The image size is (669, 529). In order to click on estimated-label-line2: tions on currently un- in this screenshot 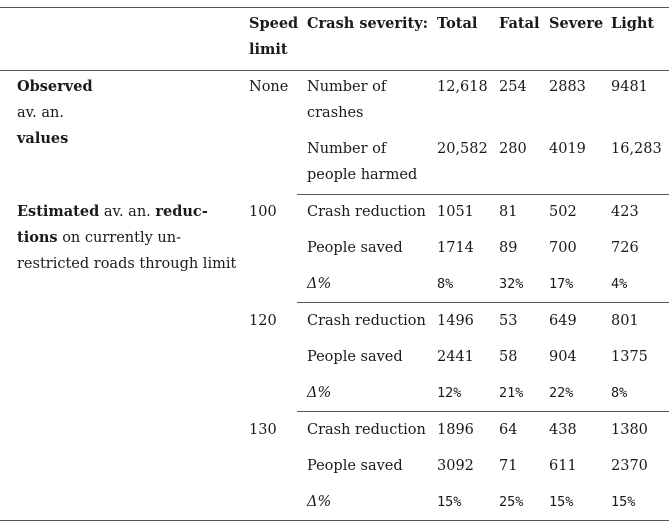, I will do `click(99, 238)`.